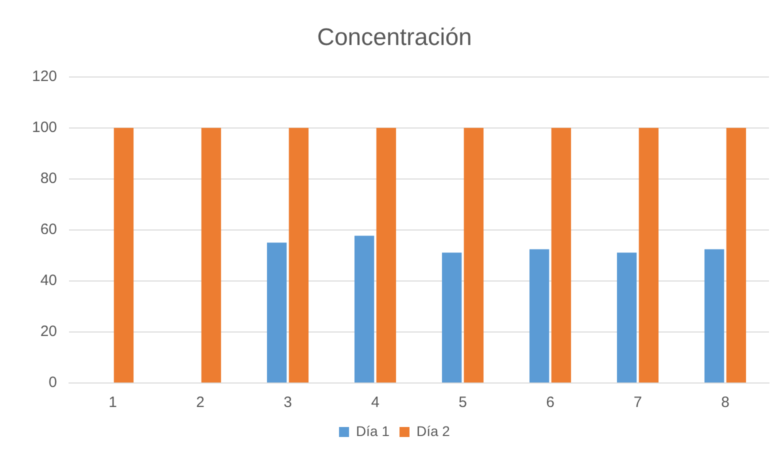  Describe the element at coordinates (433, 430) in the screenshot. I see `legend-label: Día 2` at that location.